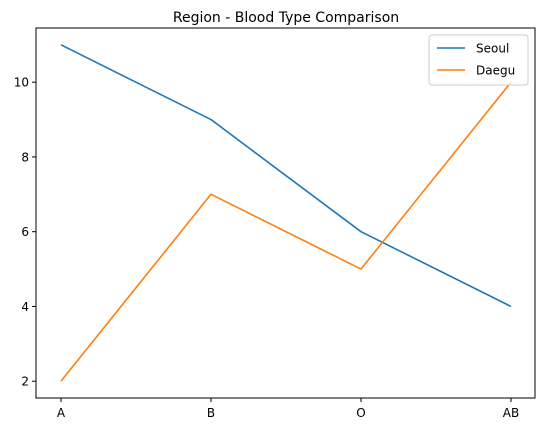 This screenshot has width=543, height=433. I want to click on x-tick-label: B, so click(211, 413).